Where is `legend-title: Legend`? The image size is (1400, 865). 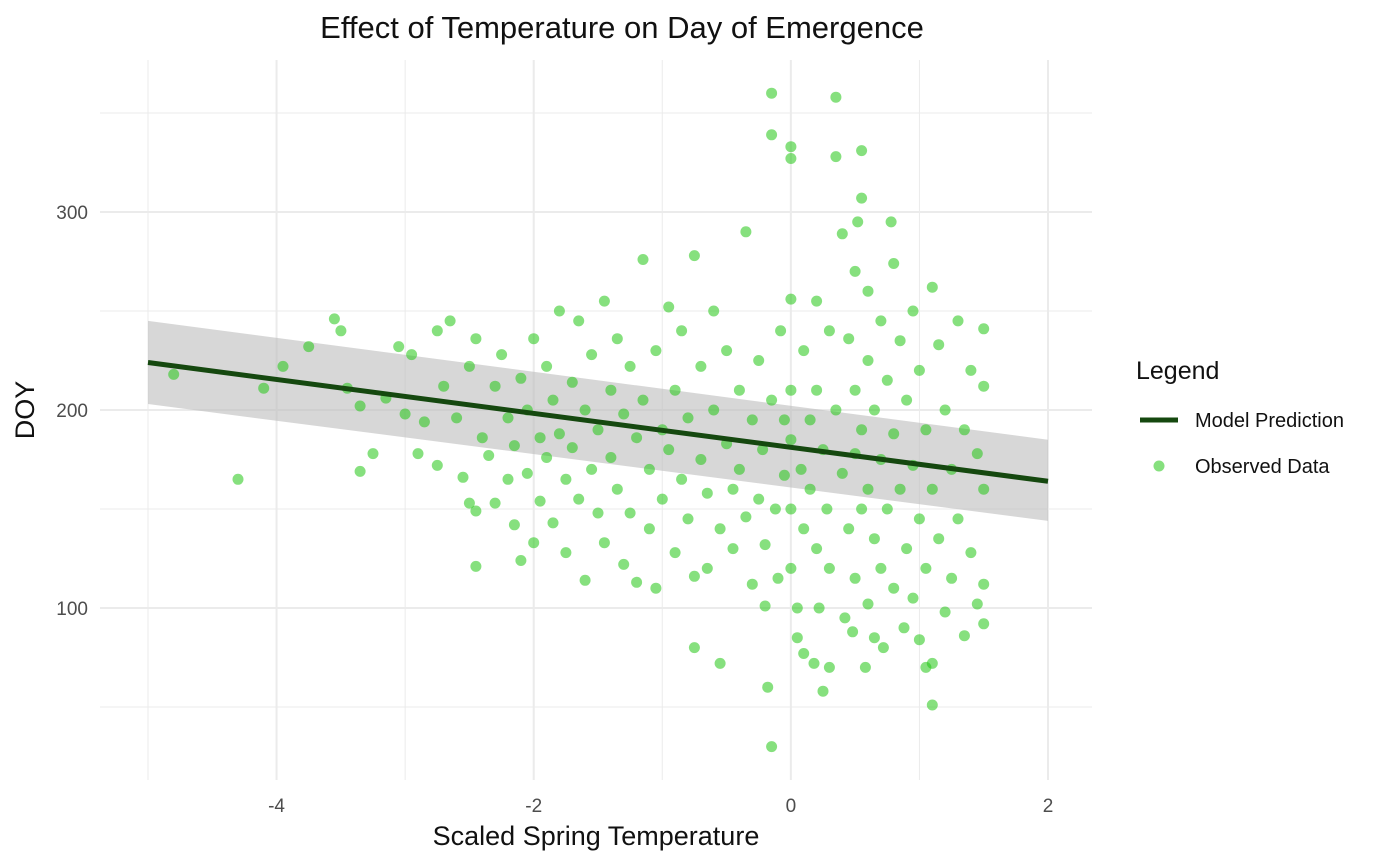
legend-title: Legend is located at coordinates (1177, 371).